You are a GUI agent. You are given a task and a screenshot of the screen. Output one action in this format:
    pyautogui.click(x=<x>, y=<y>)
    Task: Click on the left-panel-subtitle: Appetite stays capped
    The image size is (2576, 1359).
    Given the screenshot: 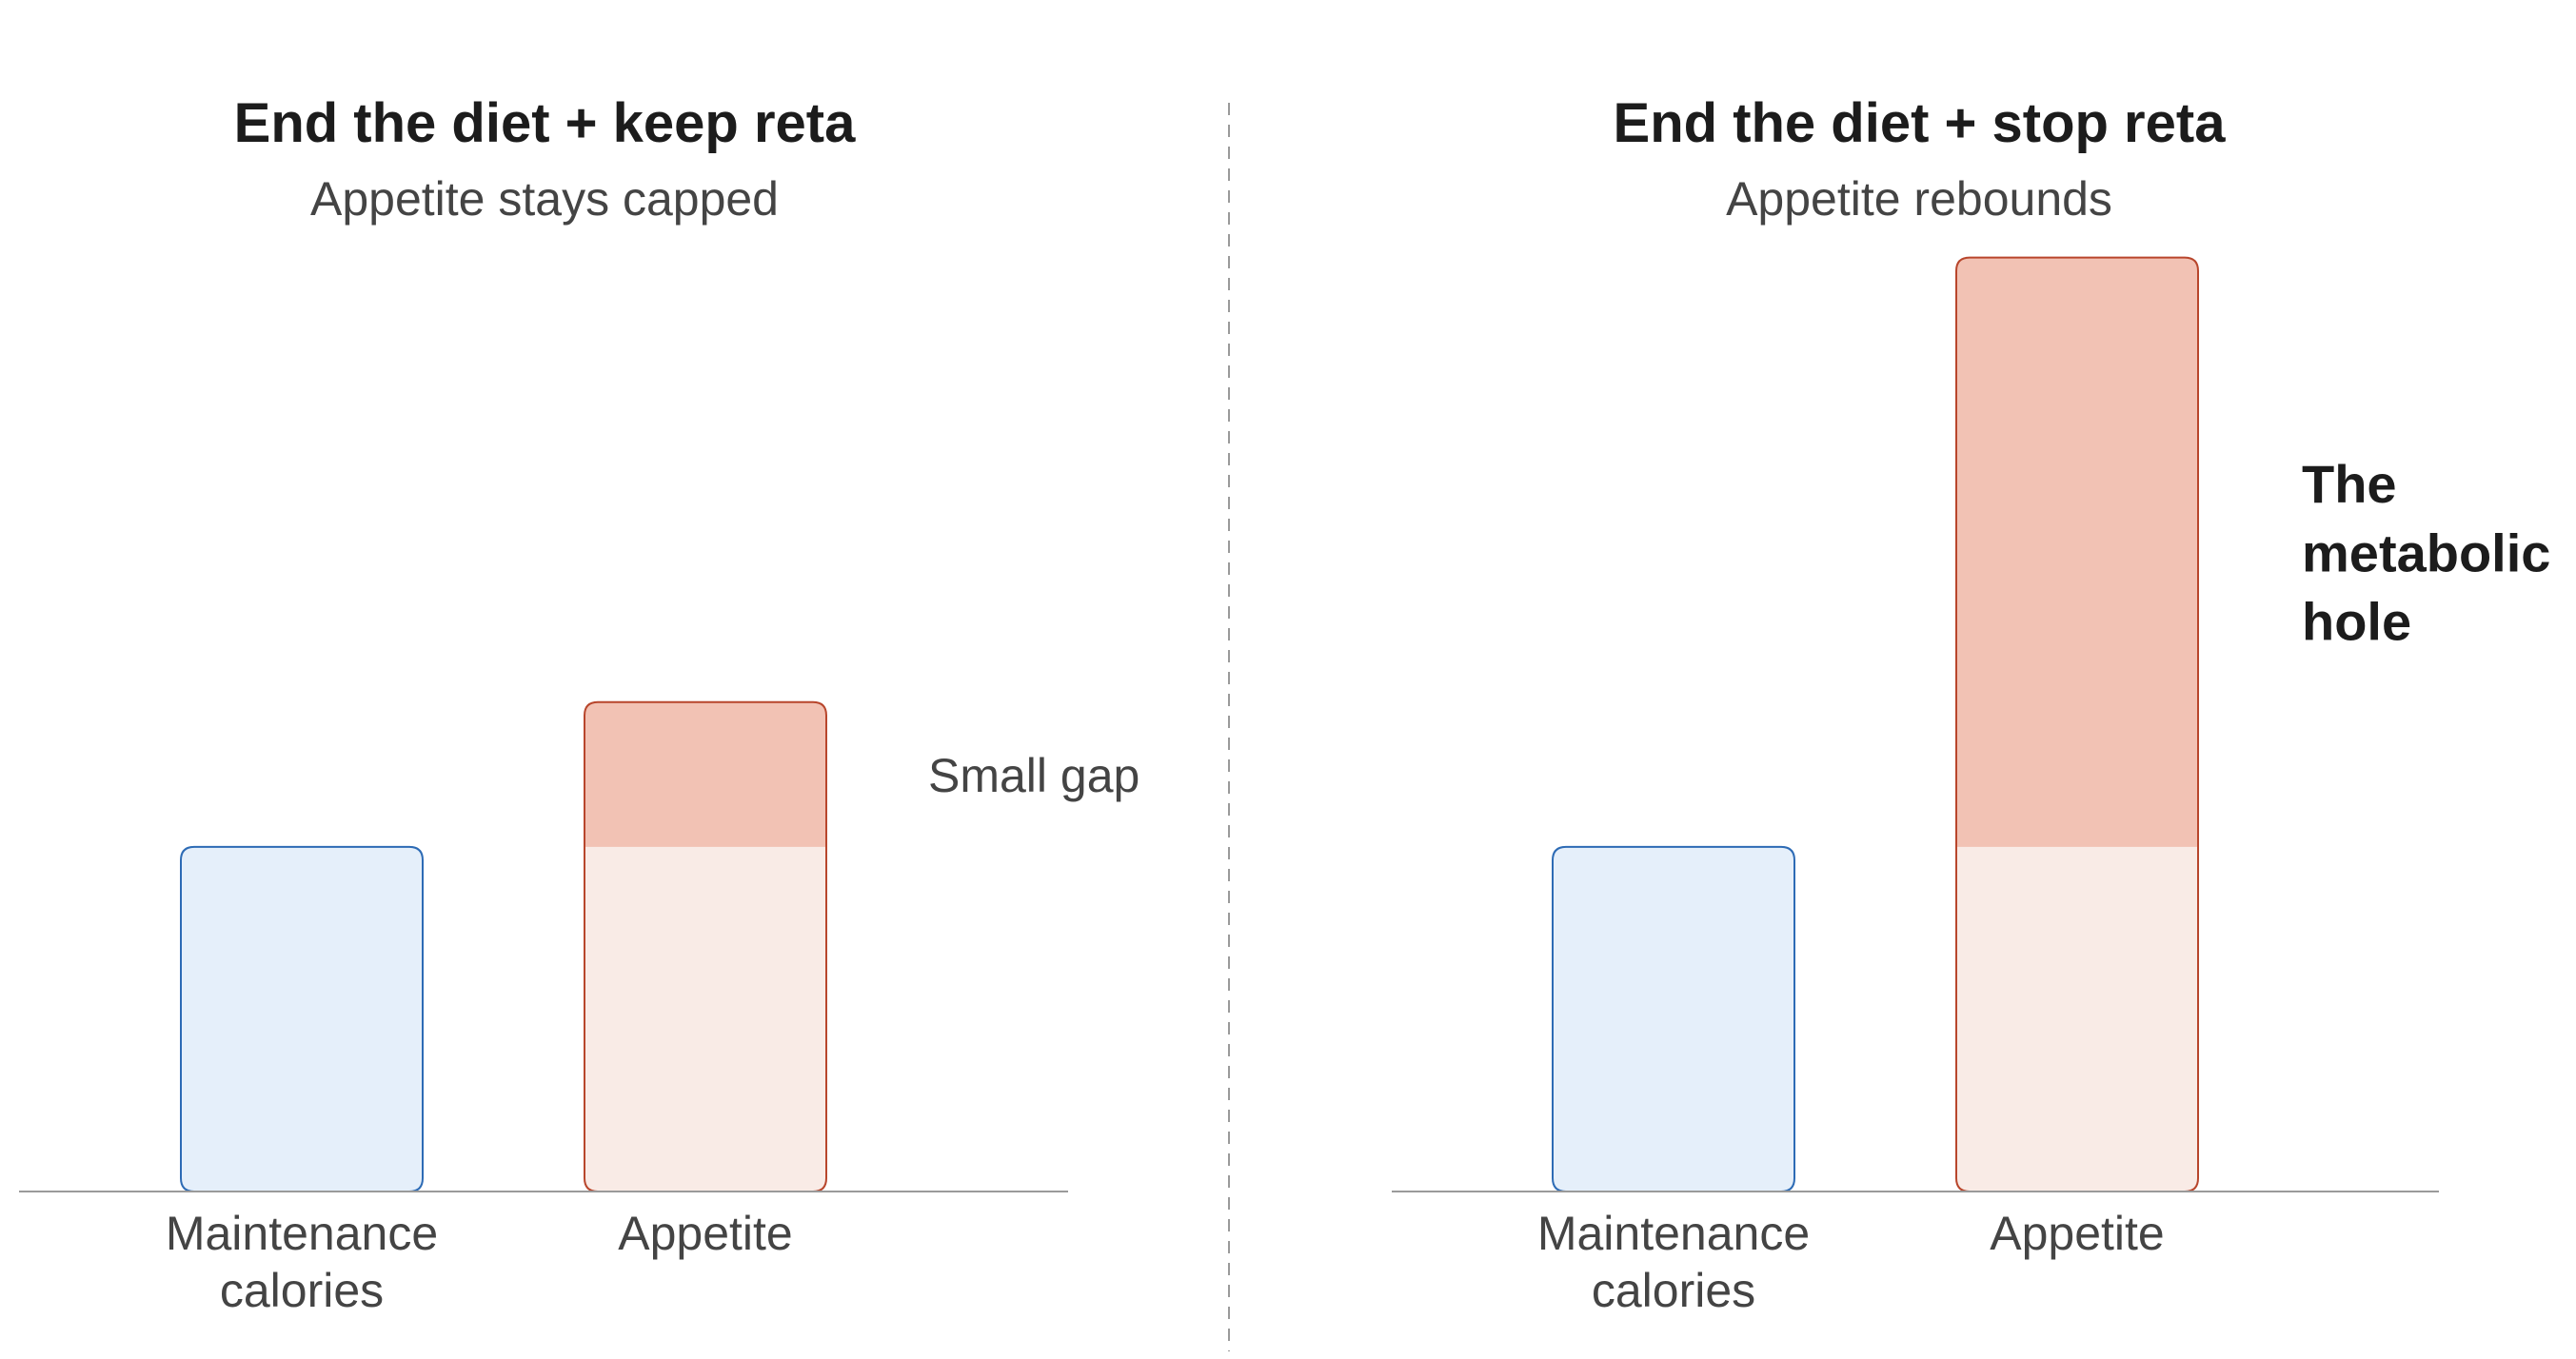 What is the action you would take?
    pyautogui.click(x=545, y=199)
    